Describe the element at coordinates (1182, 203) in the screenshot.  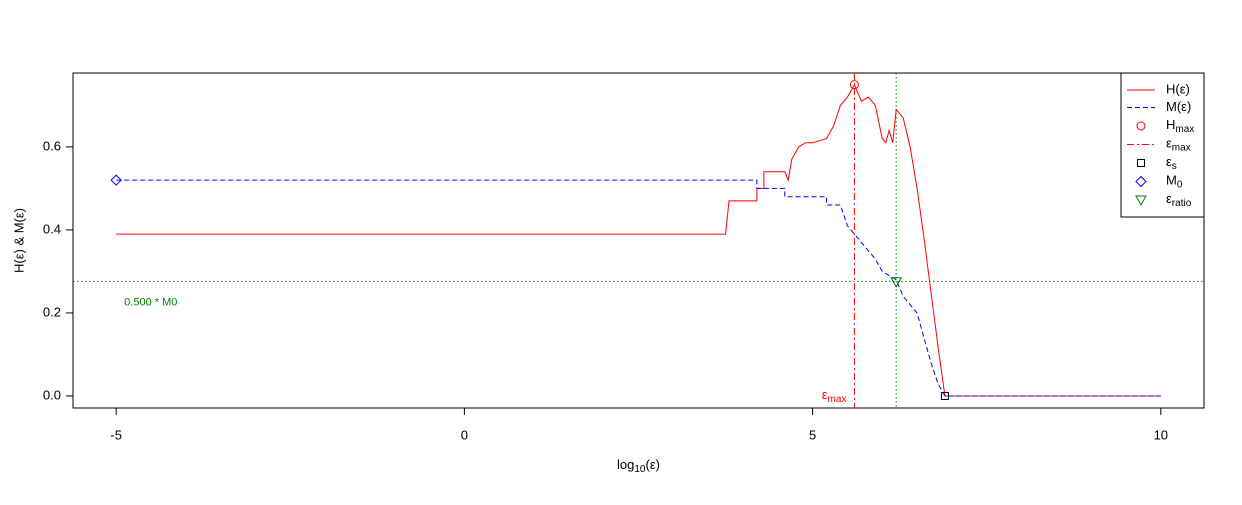
I see `label-sub: ratio` at that location.